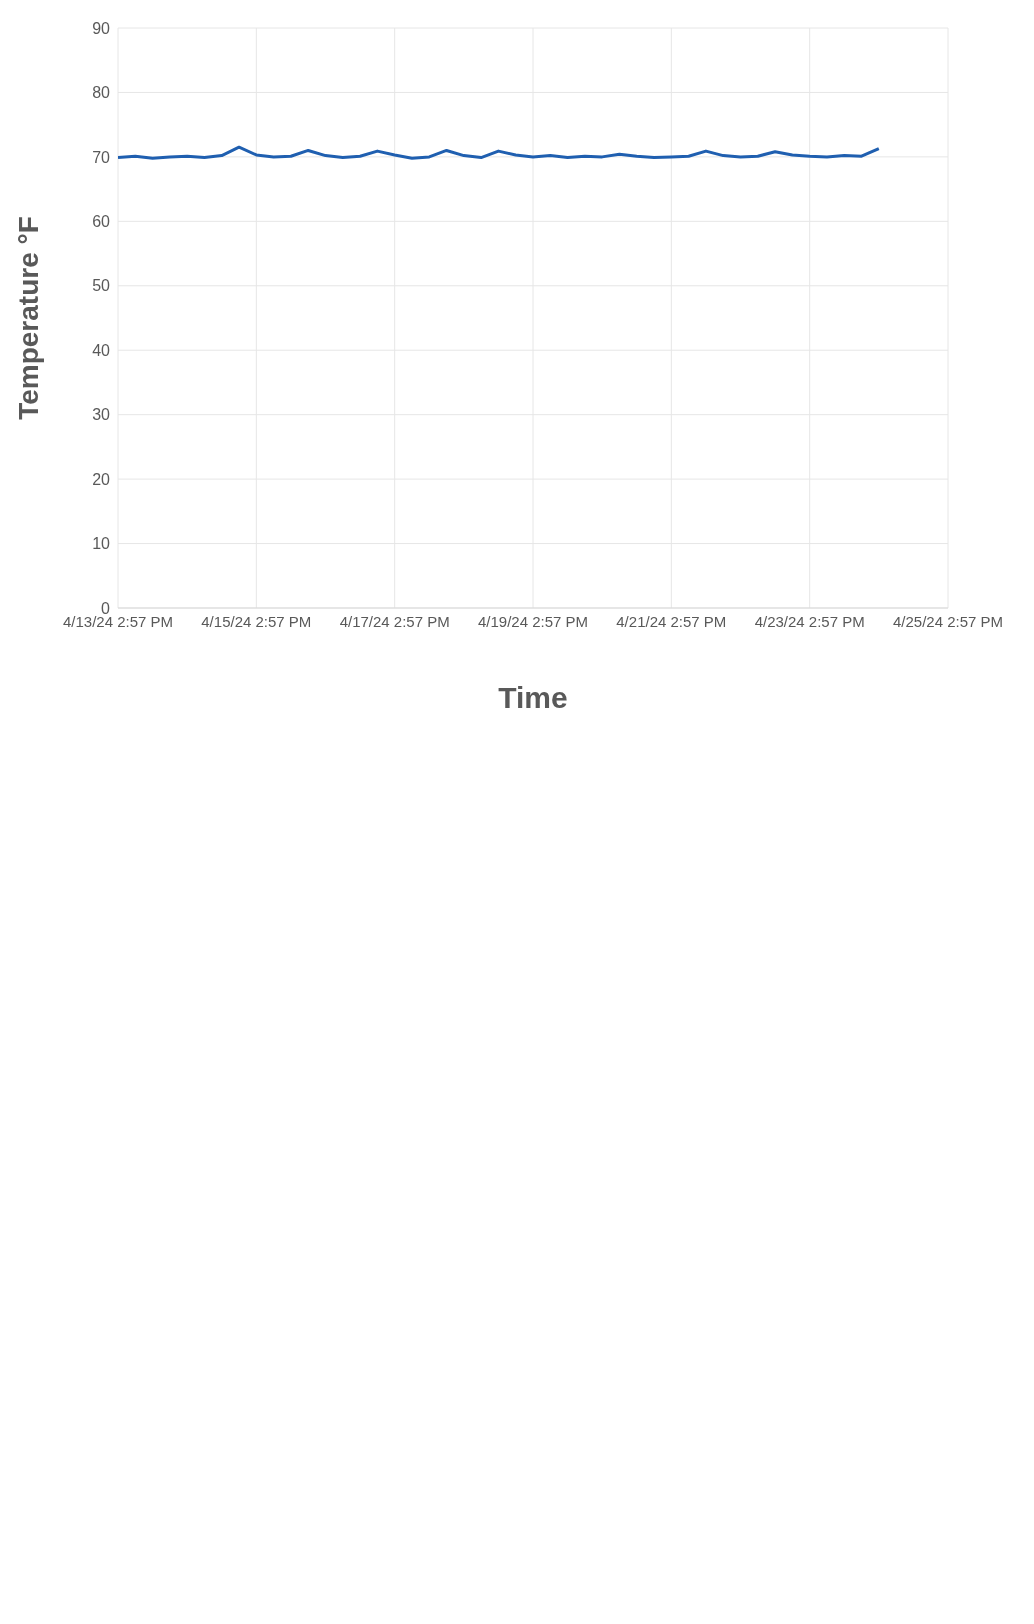  I want to click on y-tick-label: 10, so click(101, 544).